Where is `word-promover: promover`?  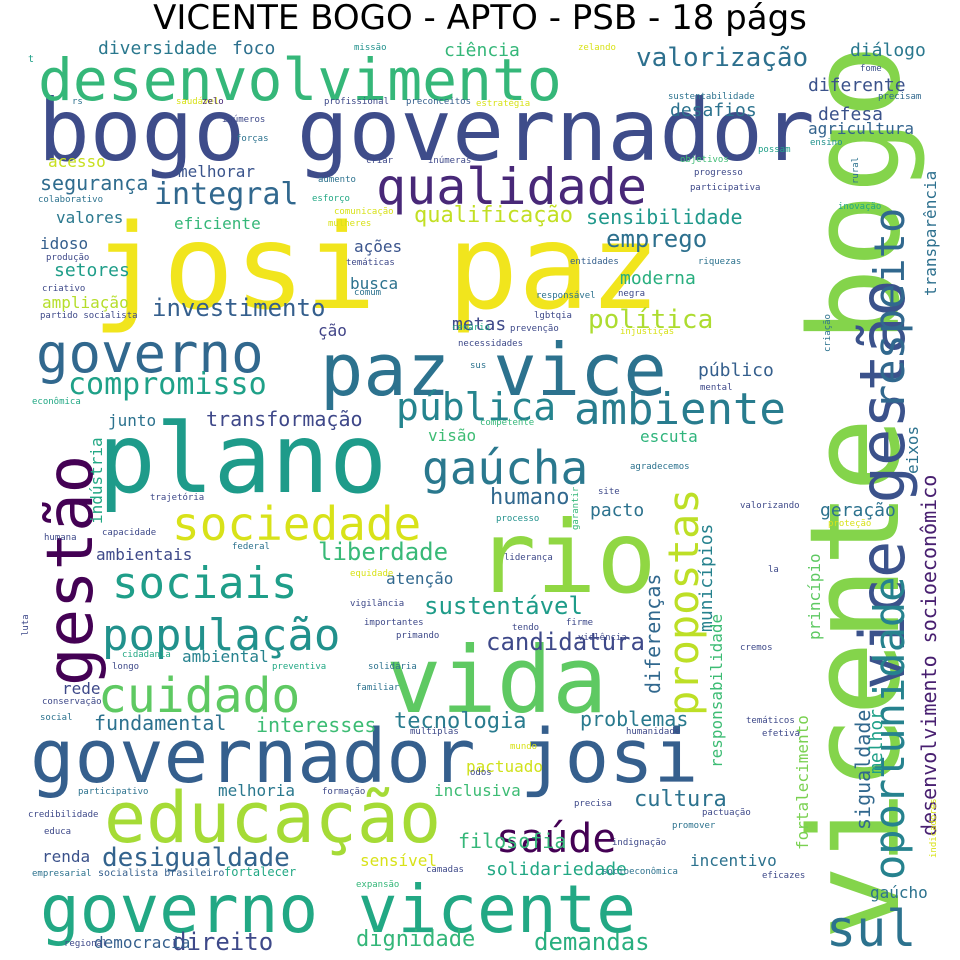 word-promover: promover is located at coordinates (694, 826).